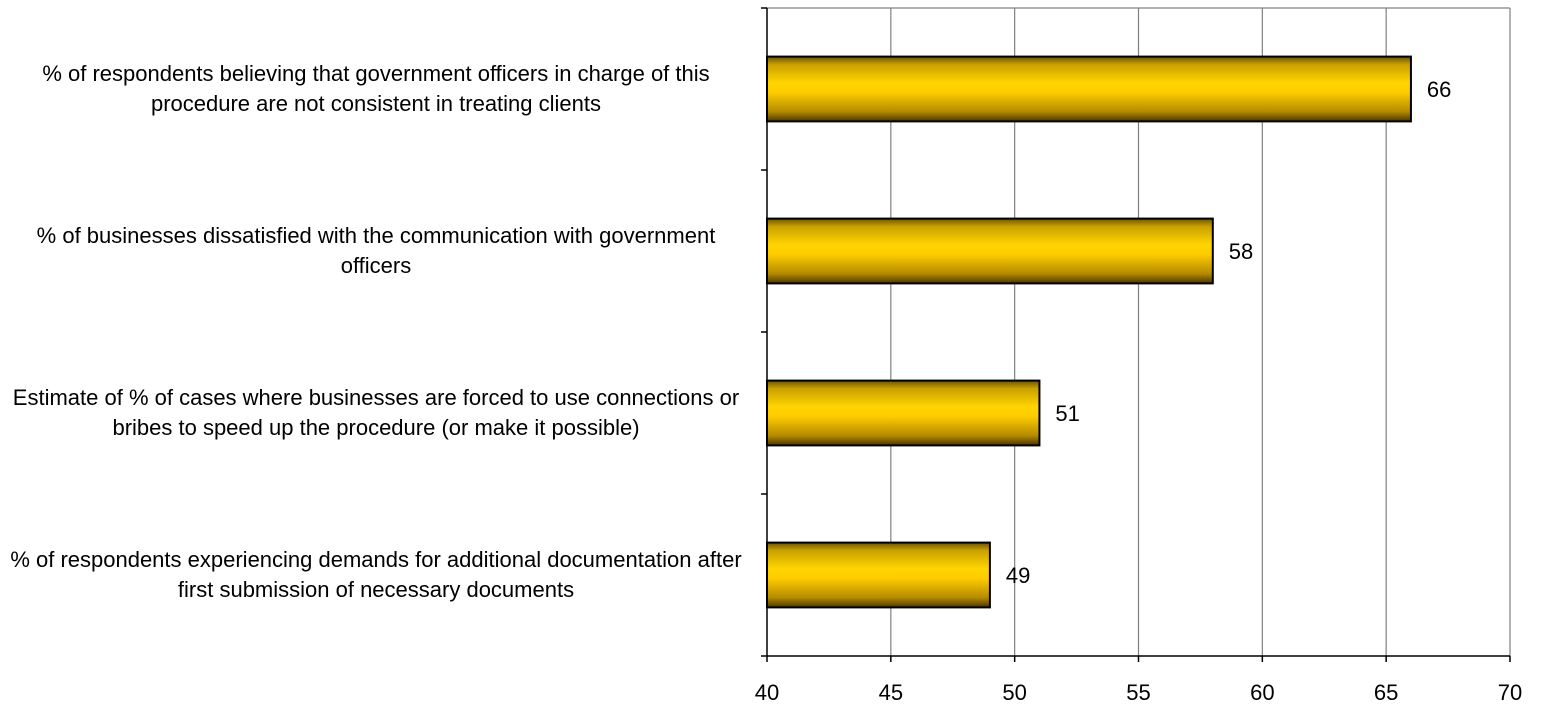 This screenshot has height=711, width=1542. I want to click on x-tick-label: 40, so click(767, 692).